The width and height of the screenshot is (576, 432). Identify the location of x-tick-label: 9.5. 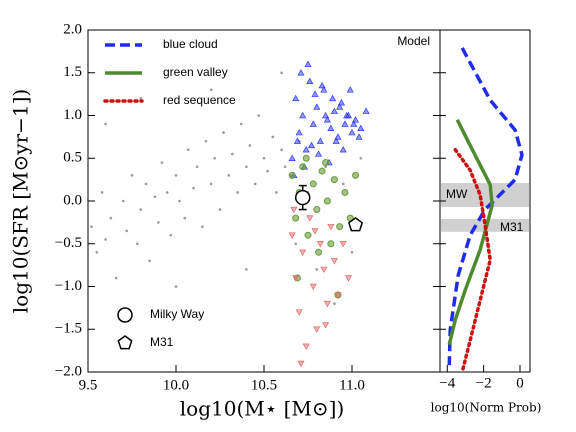
(88, 385).